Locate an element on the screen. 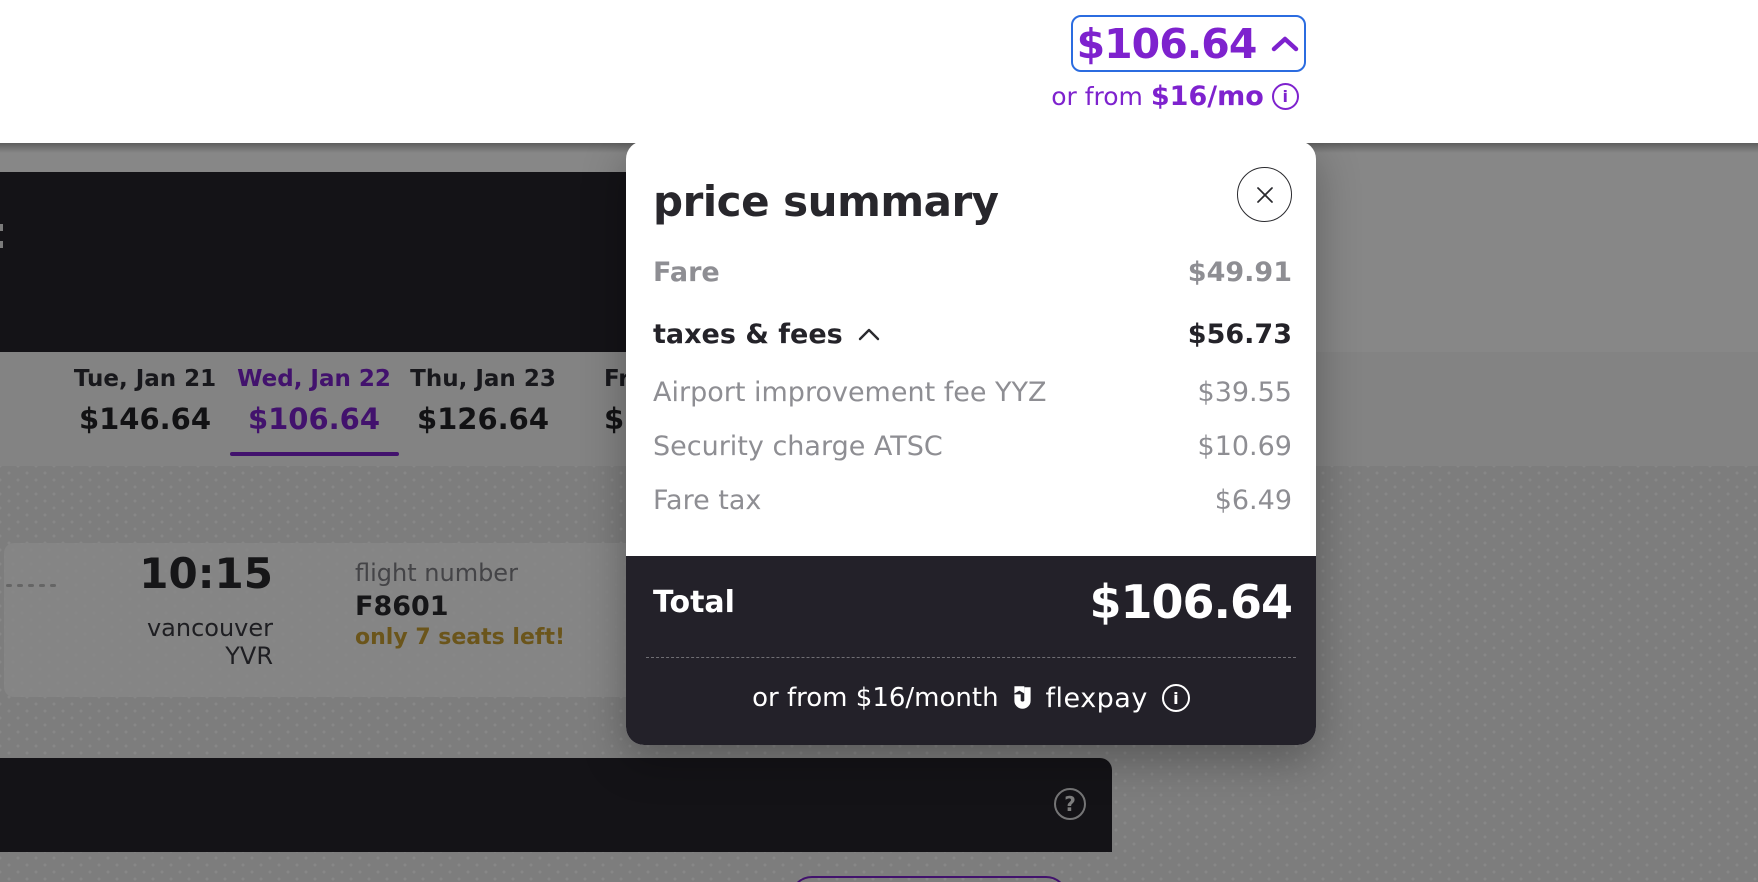  route-dotted-line is located at coordinates (31, 585).